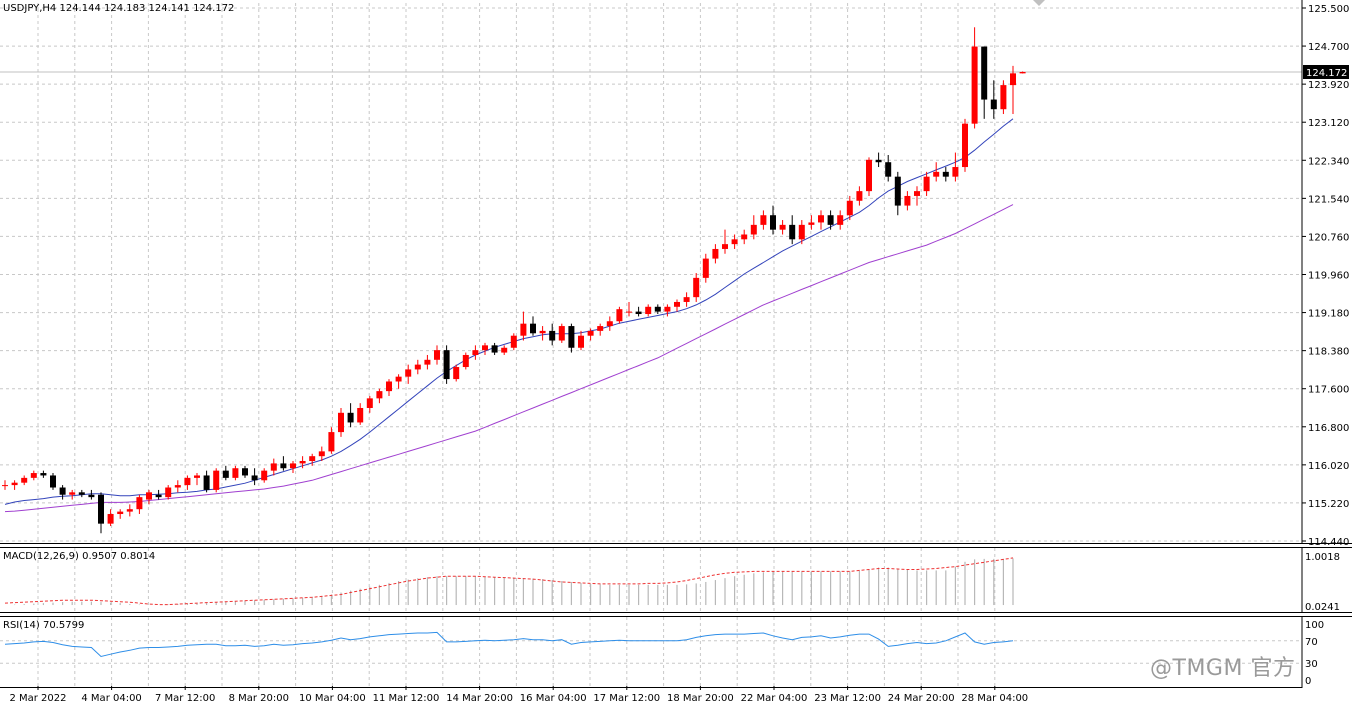  Describe the element at coordinates (1223, 668) in the screenshot. I see `watermark: @TMGM 官方` at that location.